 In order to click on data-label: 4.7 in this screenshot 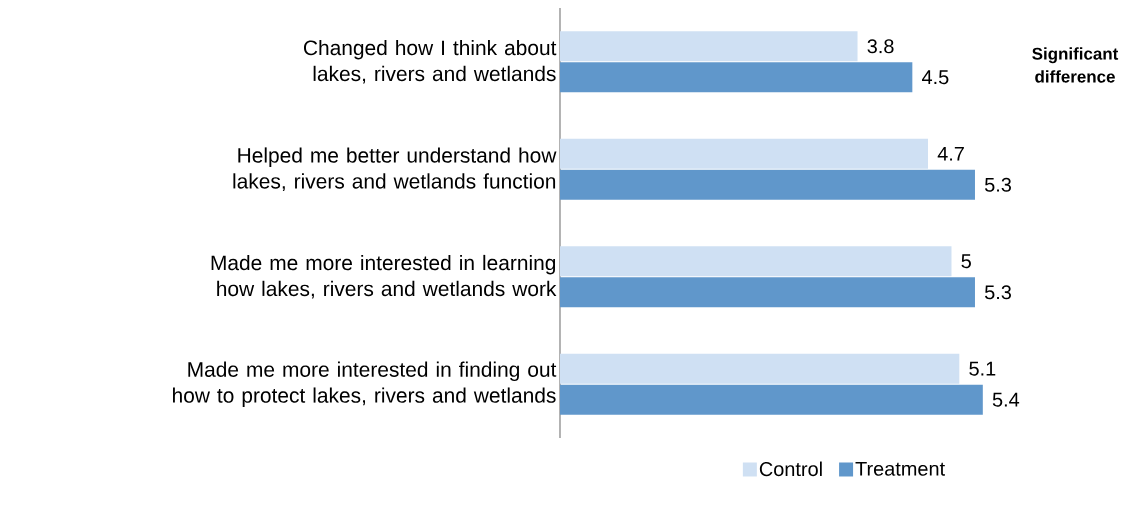, I will do `click(950, 153)`.